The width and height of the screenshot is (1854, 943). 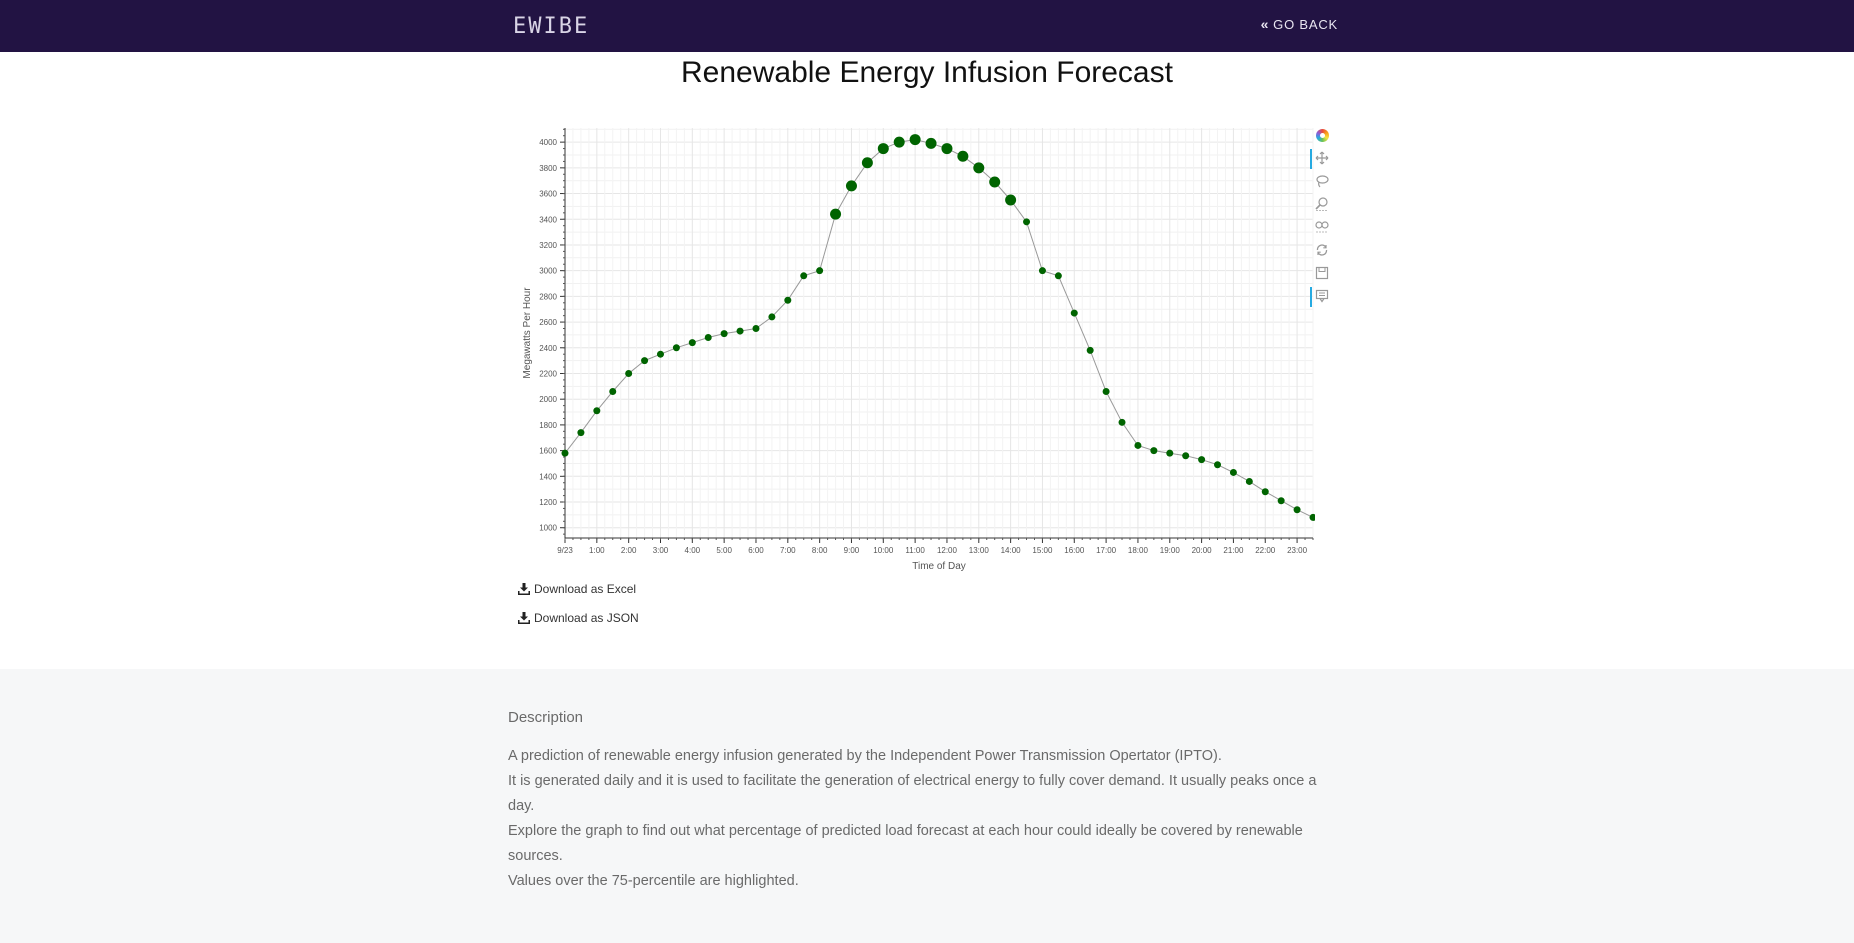 I want to click on x-tick-label: 4:00, so click(x=693, y=550).